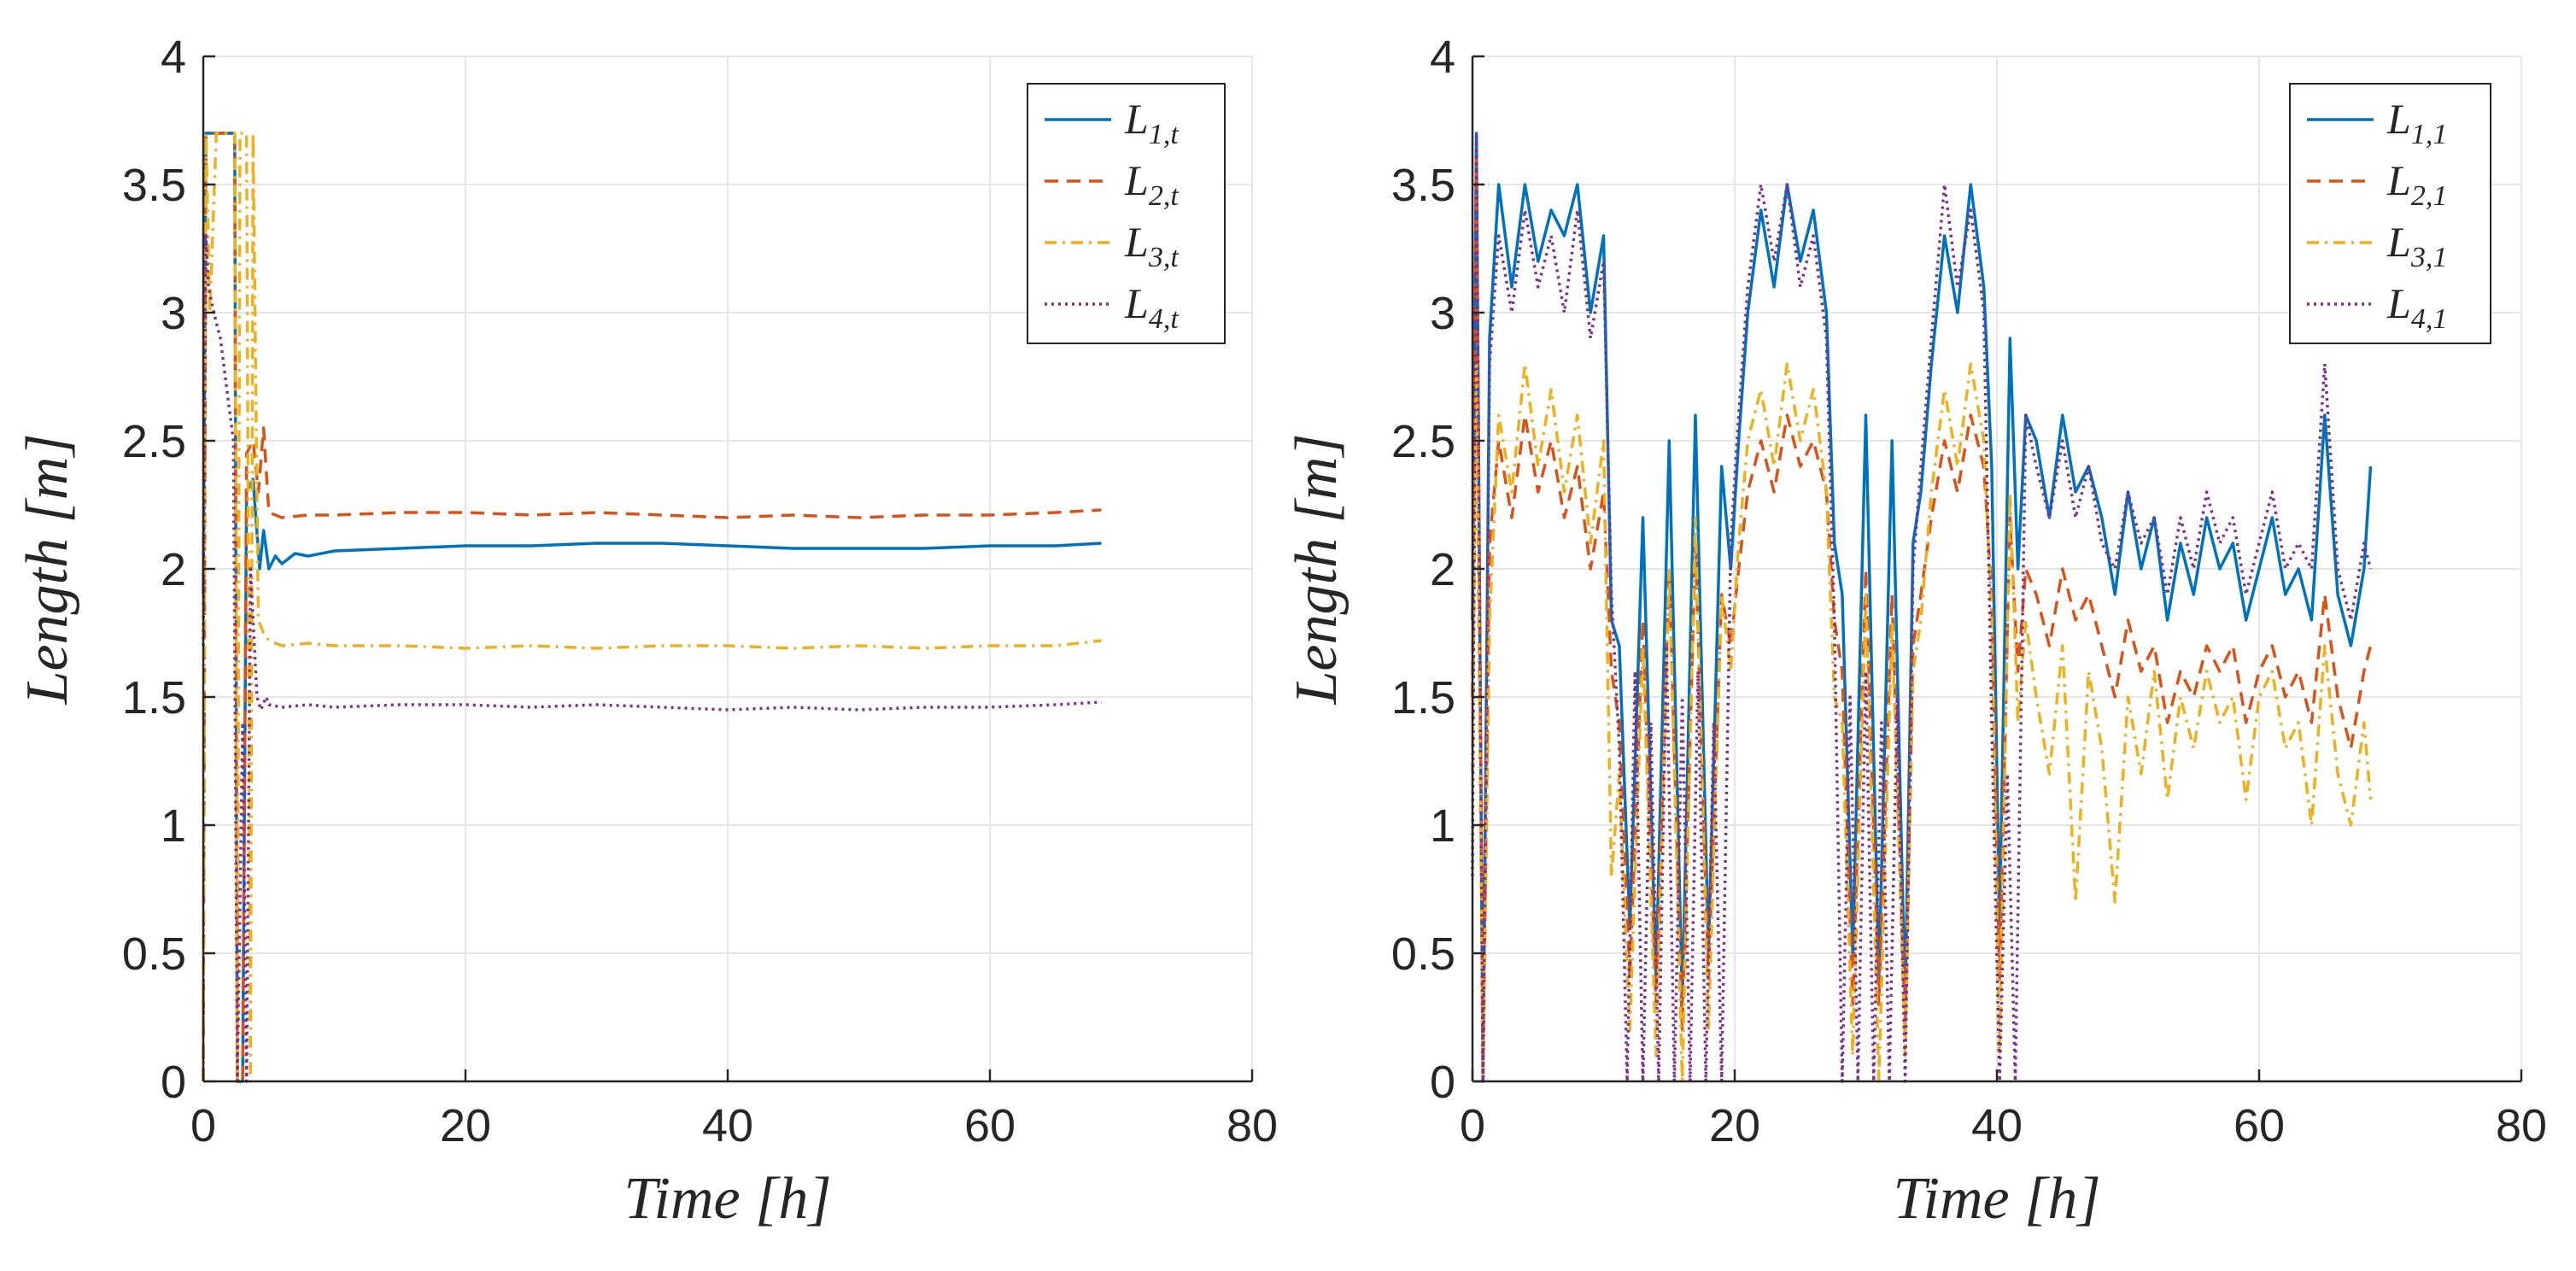 The width and height of the screenshot is (2576, 1271). I want to click on legend-label: L3,1, so click(2416, 245).